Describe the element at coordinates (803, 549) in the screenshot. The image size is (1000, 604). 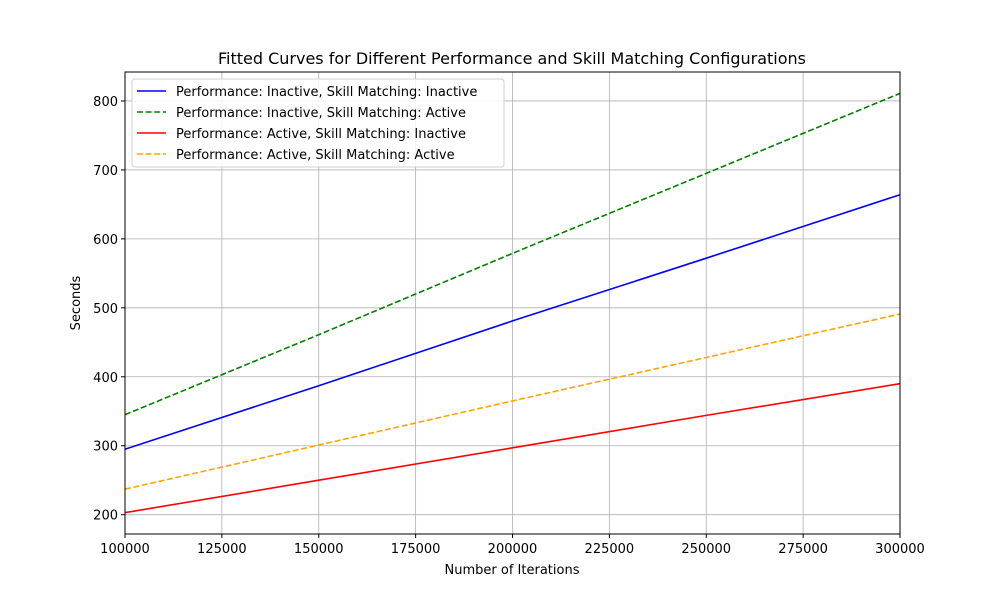
I see `x-tick-label: 275000` at that location.